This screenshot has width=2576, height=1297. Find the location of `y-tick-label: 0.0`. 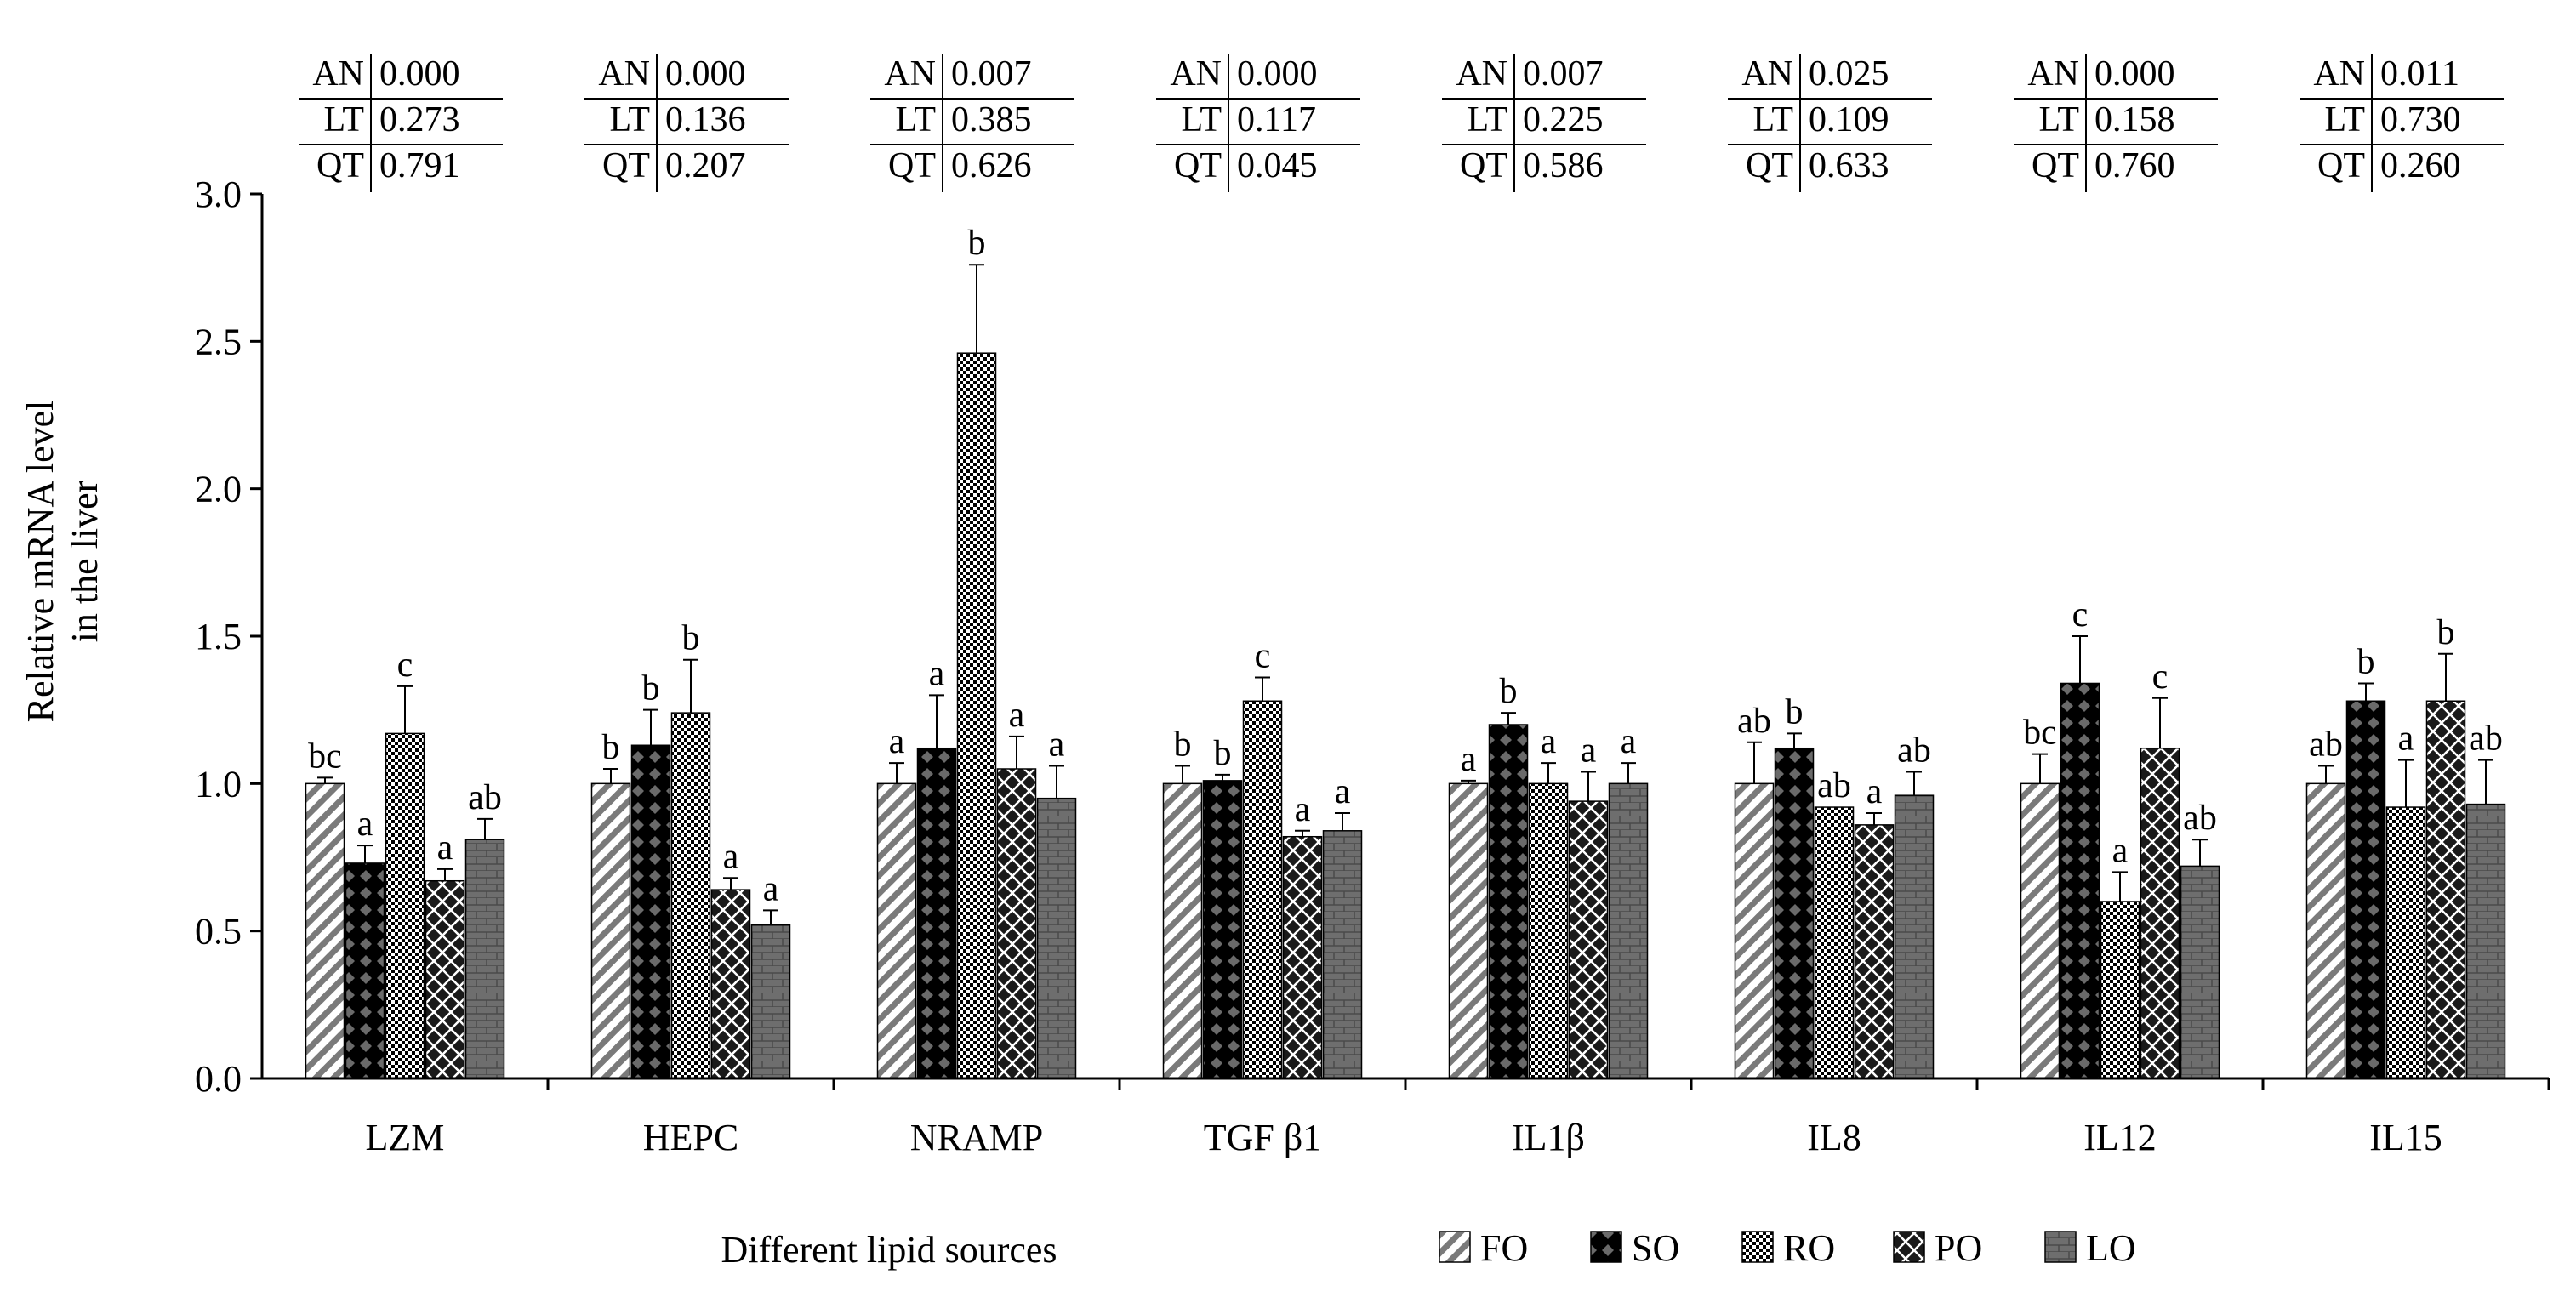

y-tick-label: 0.0 is located at coordinates (218, 1079).